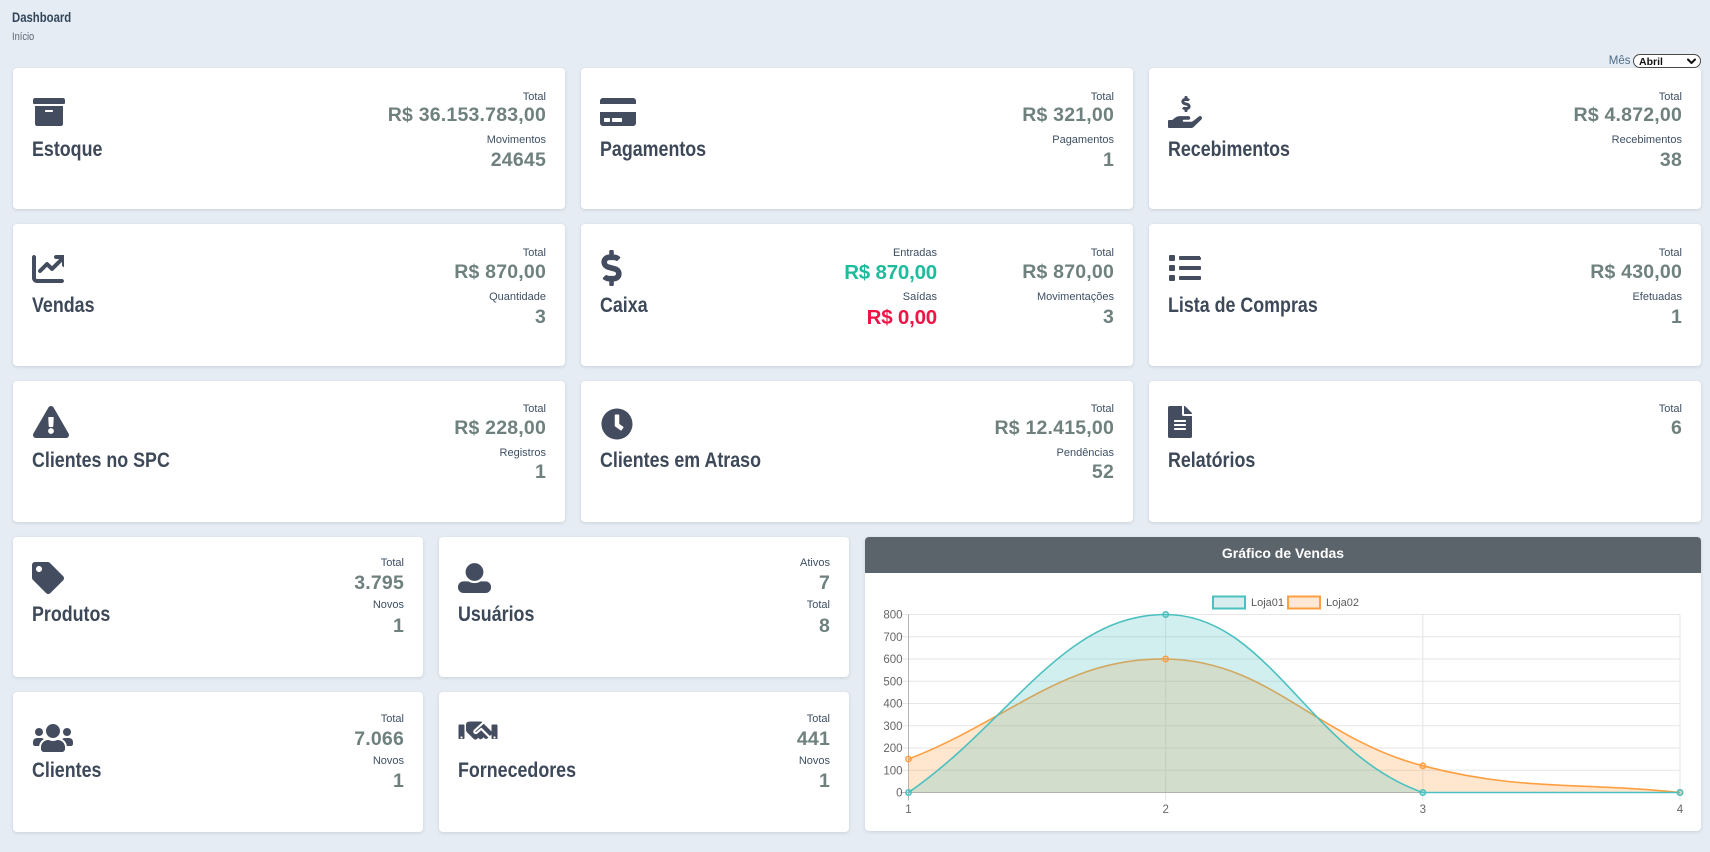  I want to click on svg-text: 200, so click(892, 749).